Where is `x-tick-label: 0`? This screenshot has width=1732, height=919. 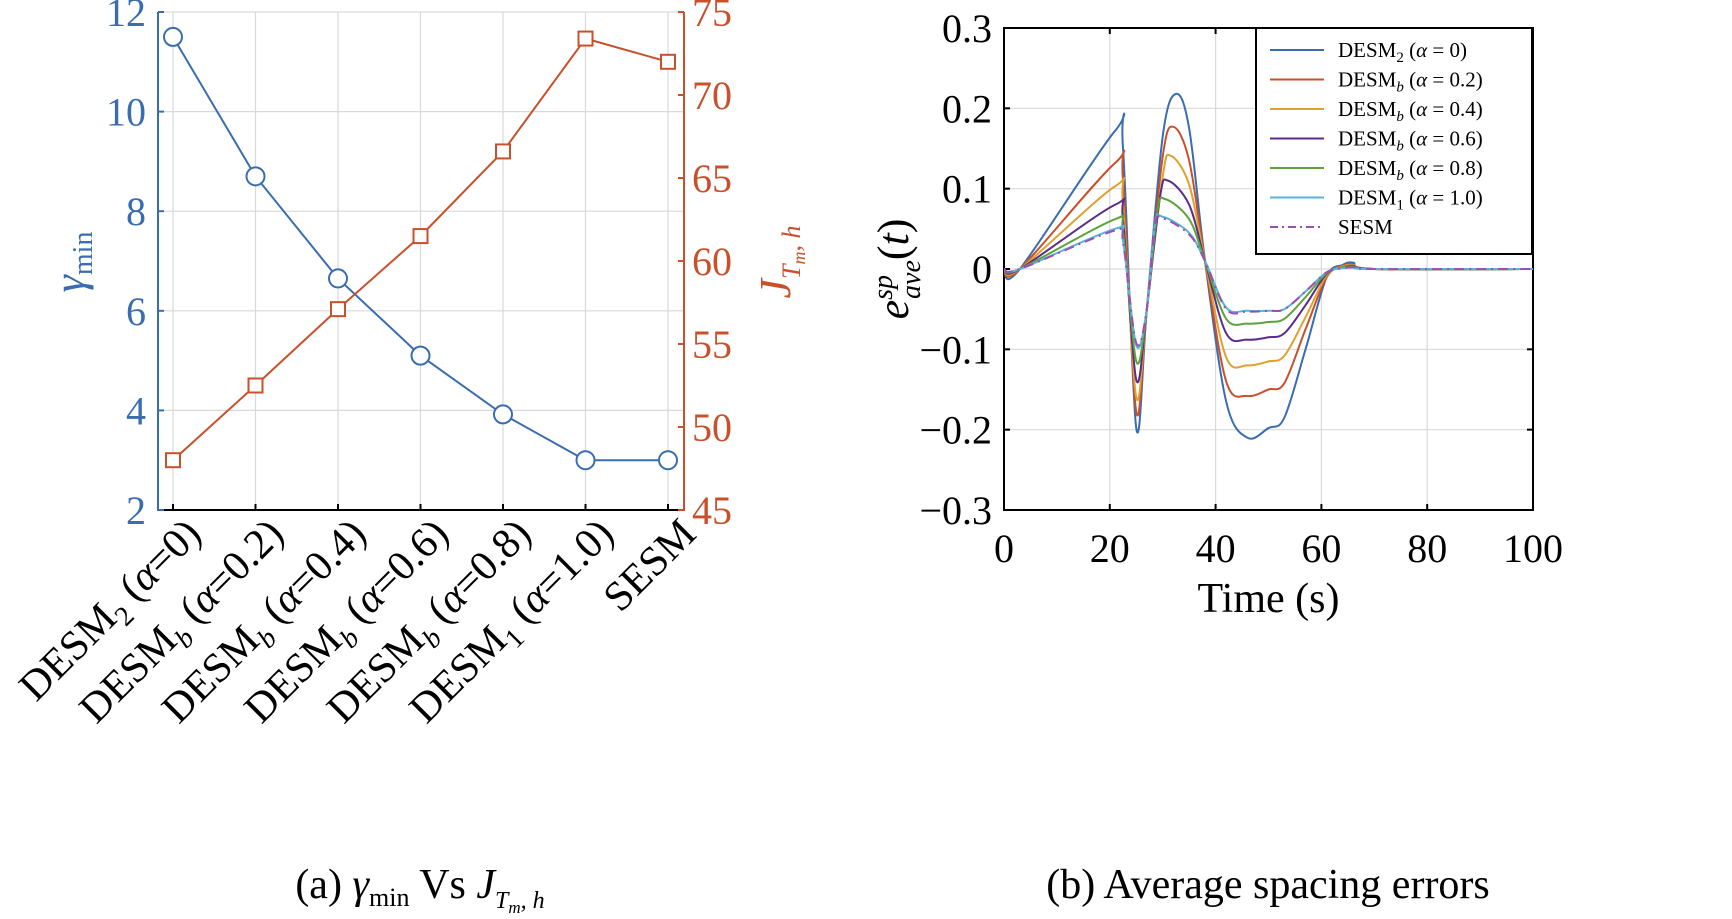 x-tick-label: 0 is located at coordinates (1004, 548).